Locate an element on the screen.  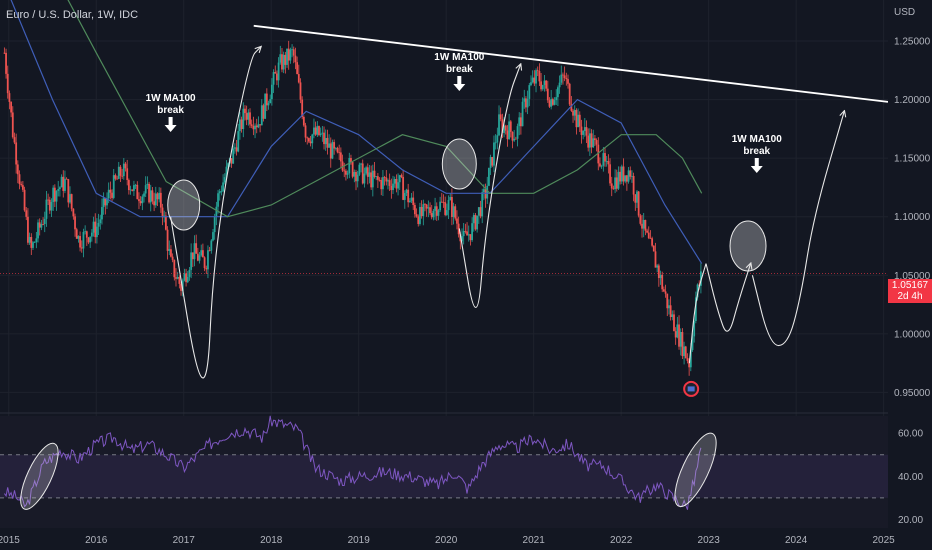
ma-break-circle is located at coordinates (459, 164).